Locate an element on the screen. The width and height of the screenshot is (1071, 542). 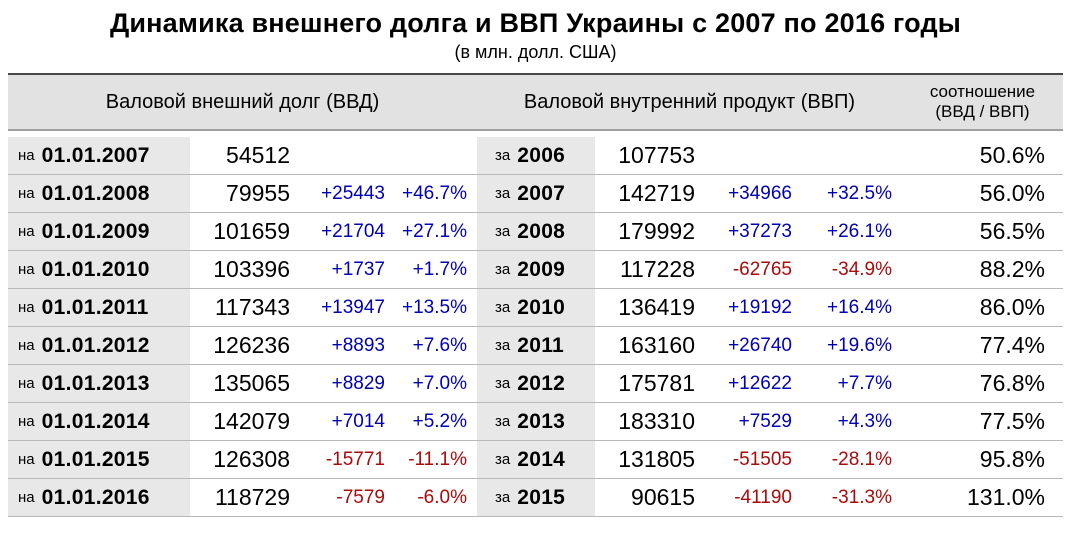
debt-delta: +25443 is located at coordinates (353, 193).